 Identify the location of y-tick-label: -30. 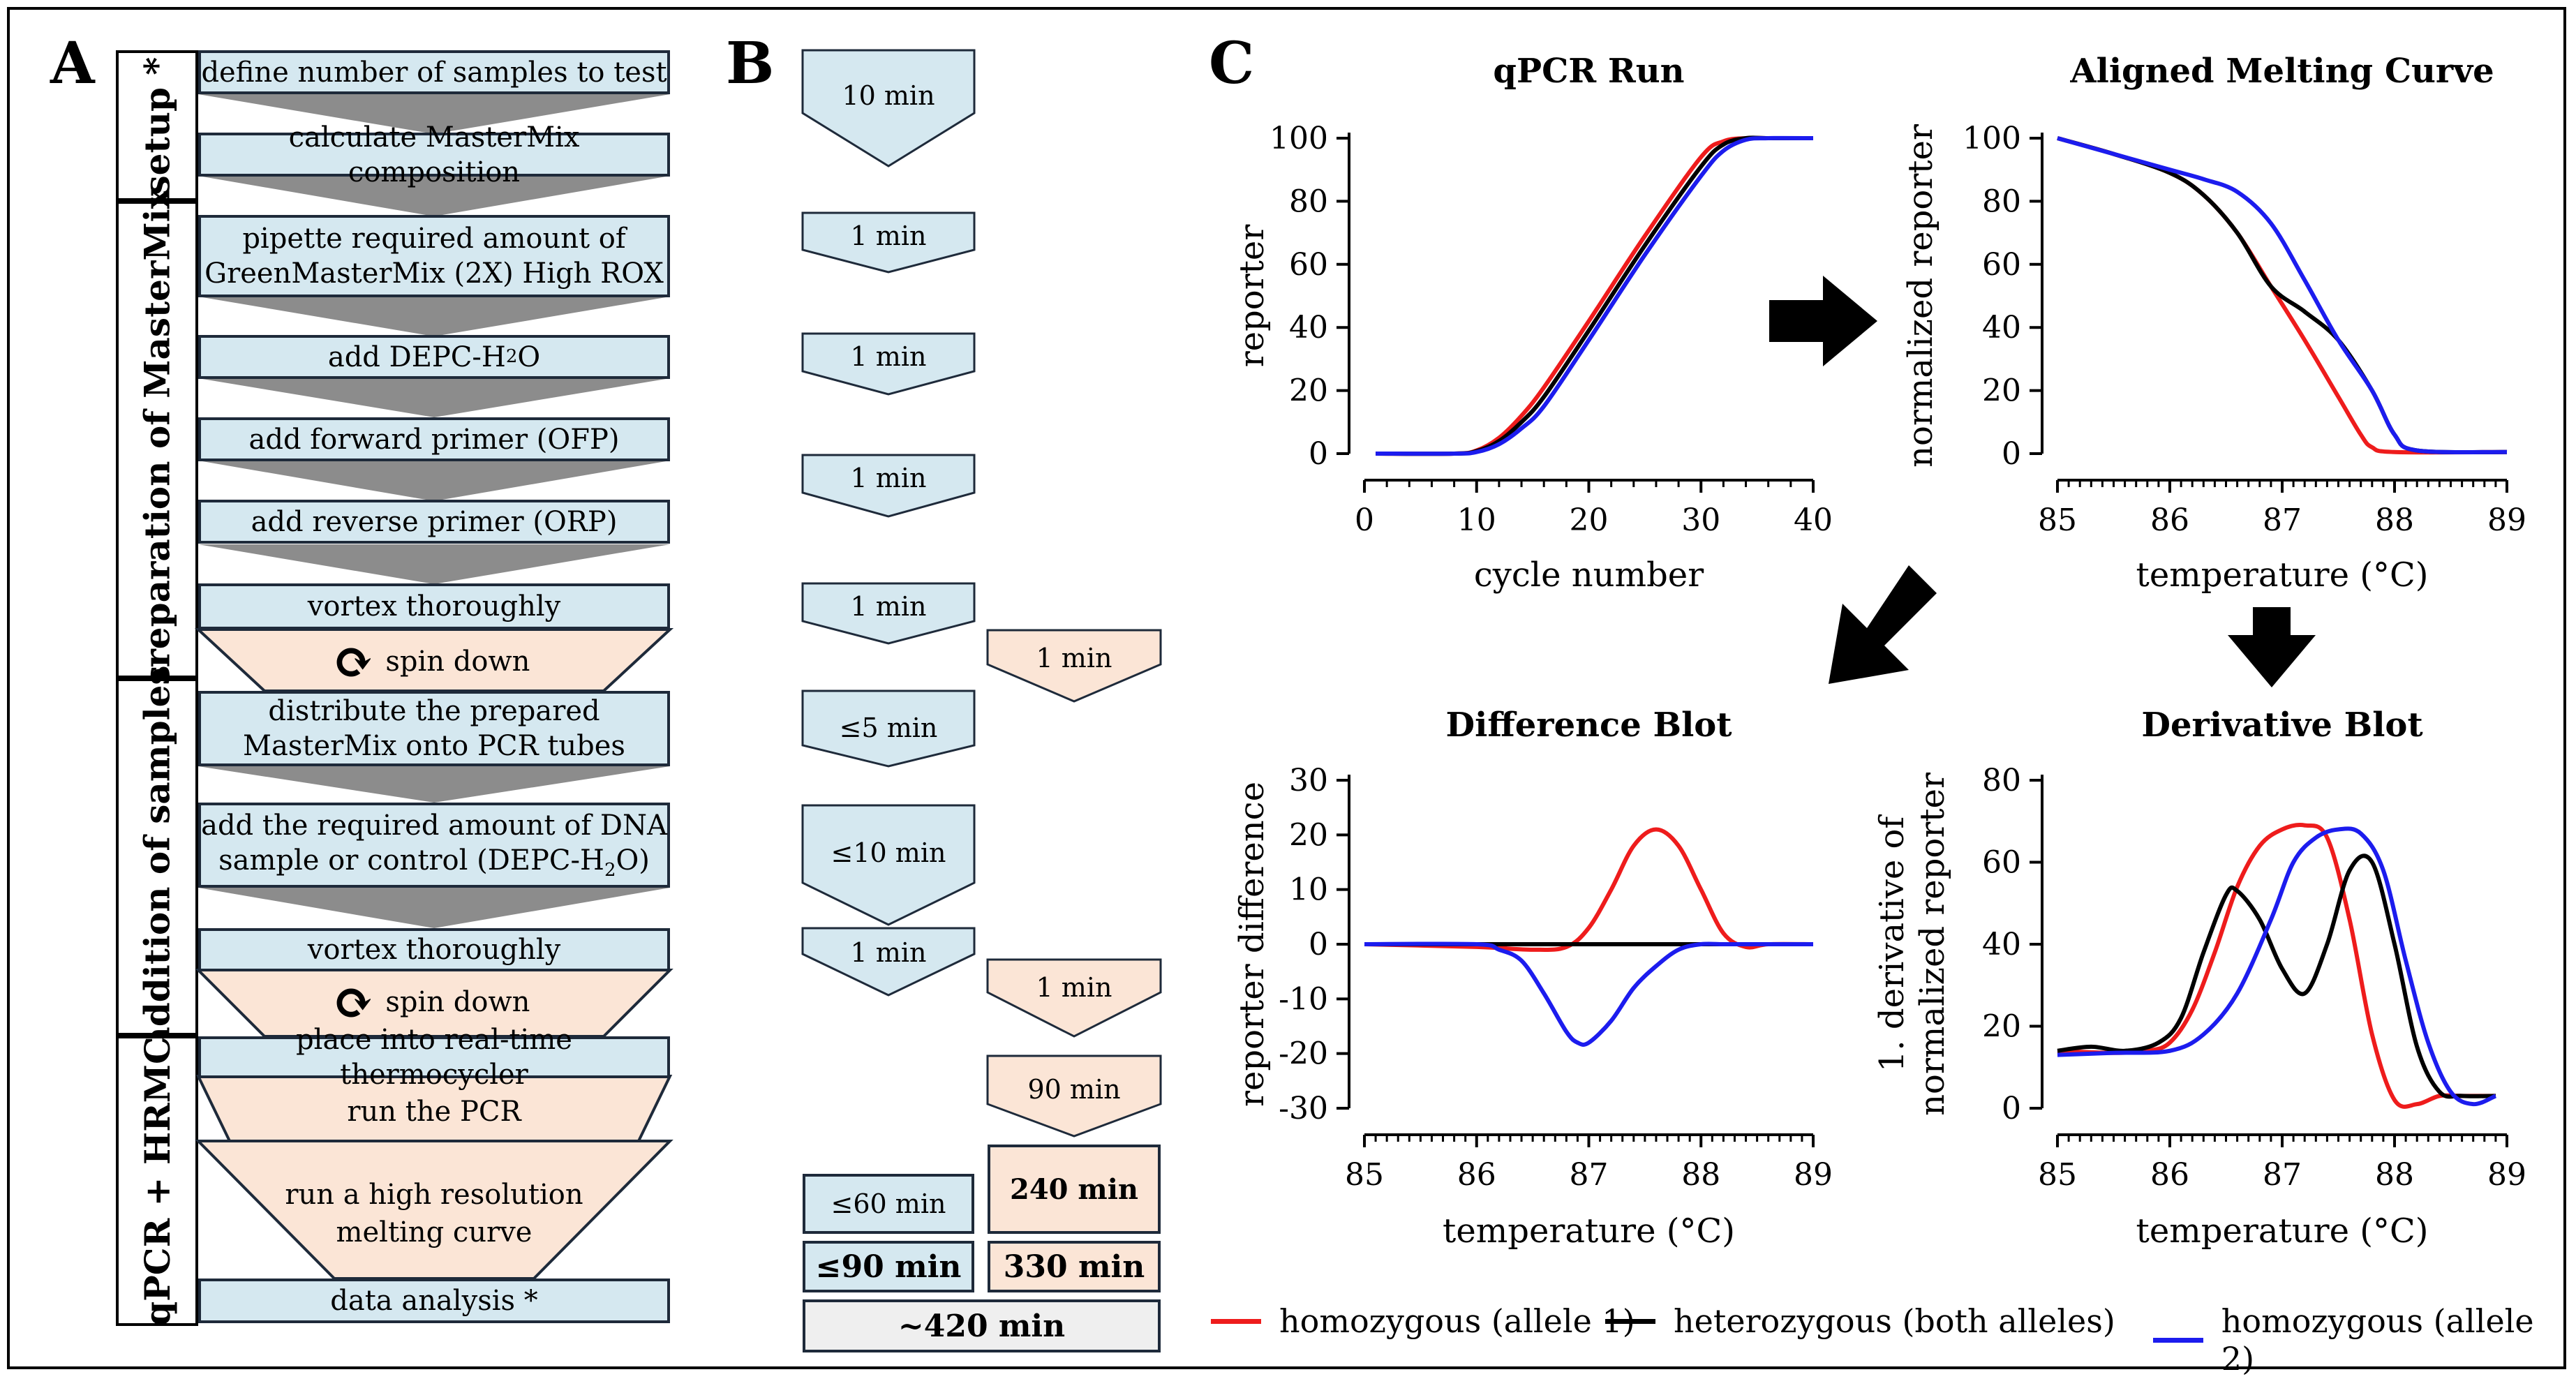
(1303, 1108).